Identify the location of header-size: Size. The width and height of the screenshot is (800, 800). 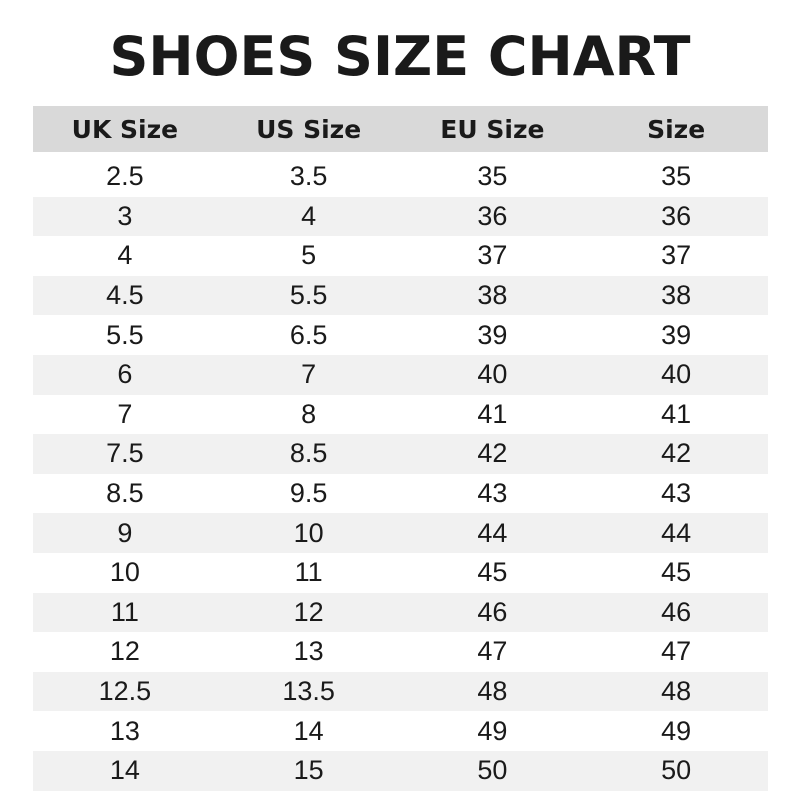
(676, 129).